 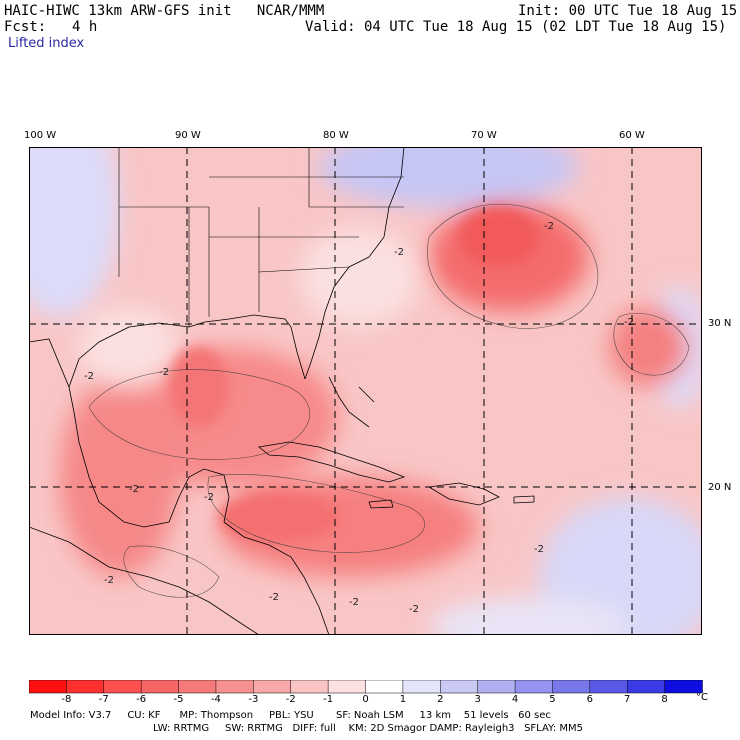 What do you see at coordinates (365, 699) in the screenshot?
I see `colorbar-tick-label: 0` at bounding box center [365, 699].